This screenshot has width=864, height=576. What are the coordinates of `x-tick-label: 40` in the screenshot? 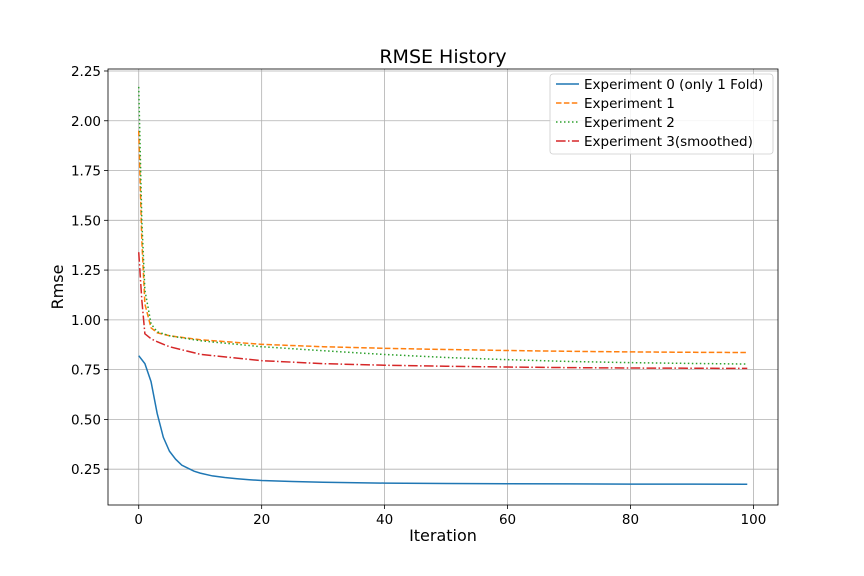 It's located at (384, 520).